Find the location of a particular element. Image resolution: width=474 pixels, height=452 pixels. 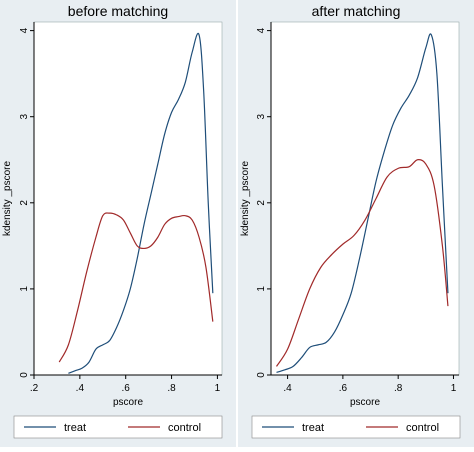

x-tick-label: .2 is located at coordinates (34, 388).